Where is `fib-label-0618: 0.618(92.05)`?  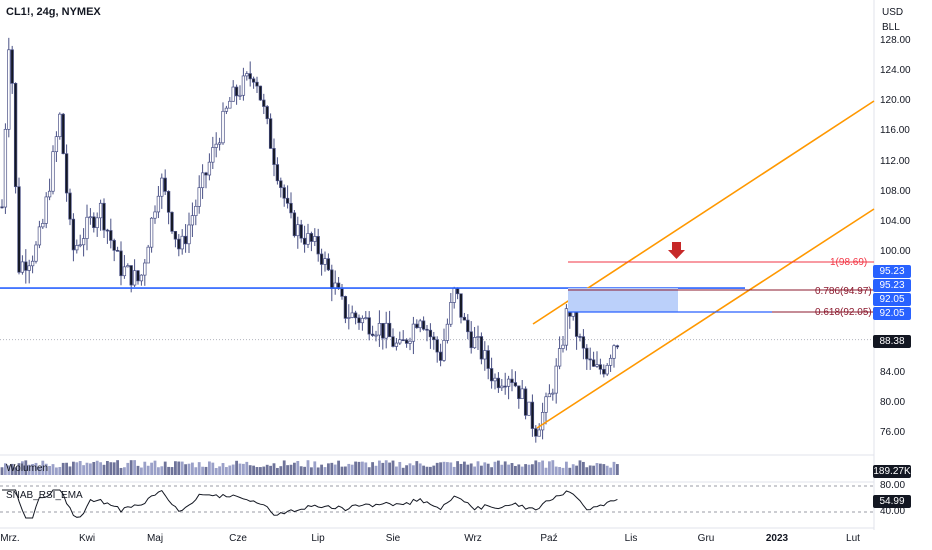
fib-label-0618: 0.618(92.05) is located at coordinates (843, 312).